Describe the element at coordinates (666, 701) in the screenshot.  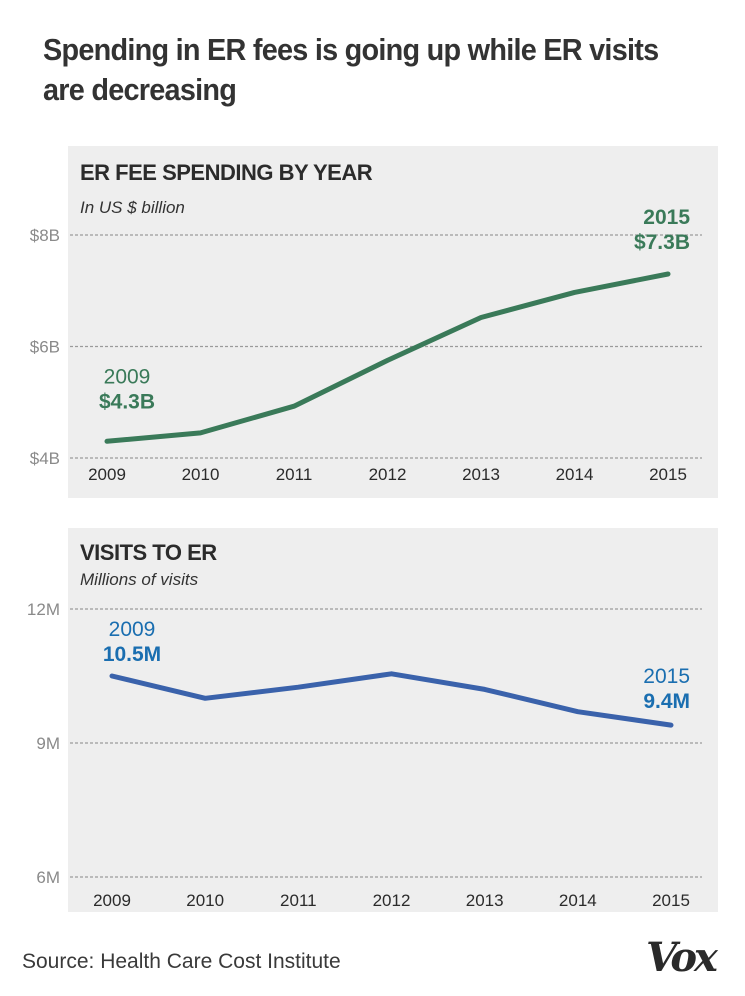
I see `annotation-value: 9.4M` at that location.